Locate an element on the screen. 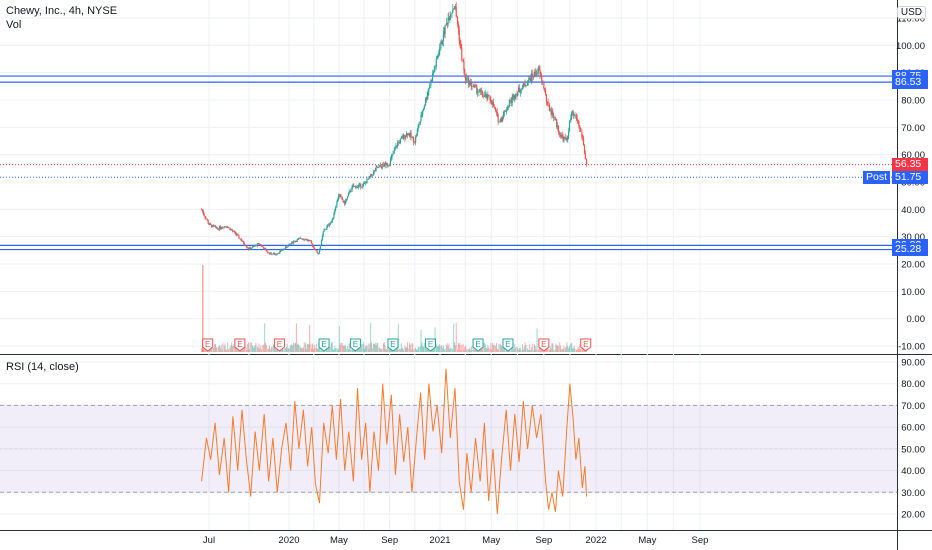 This screenshot has height=550, width=932. currency-button: USD is located at coordinates (911, 12).